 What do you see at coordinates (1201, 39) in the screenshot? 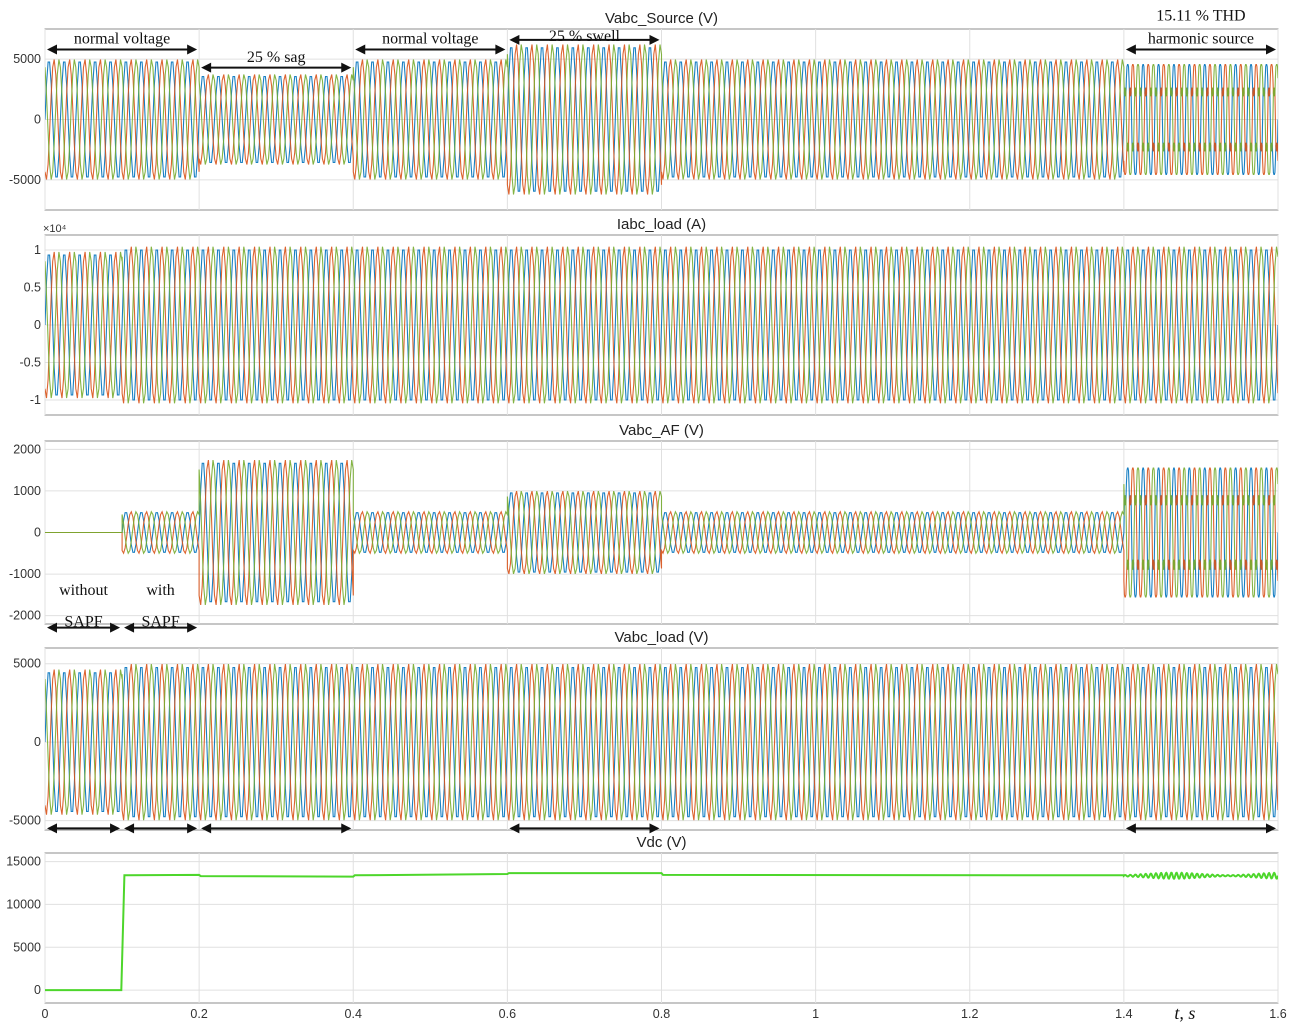
I see `annotation-label: harmonic source` at bounding box center [1201, 39].